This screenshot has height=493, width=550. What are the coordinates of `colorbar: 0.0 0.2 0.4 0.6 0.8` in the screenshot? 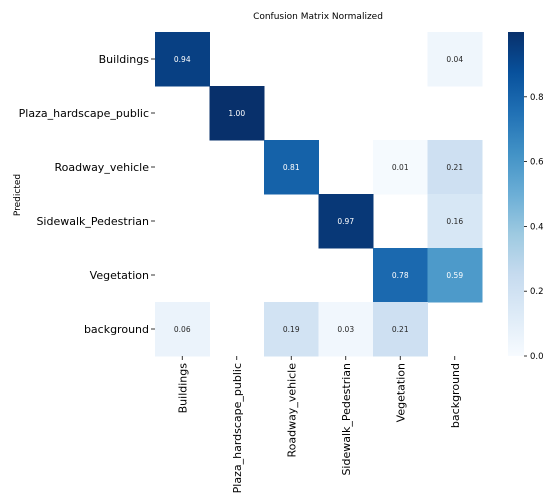 It's located at (526, 197).